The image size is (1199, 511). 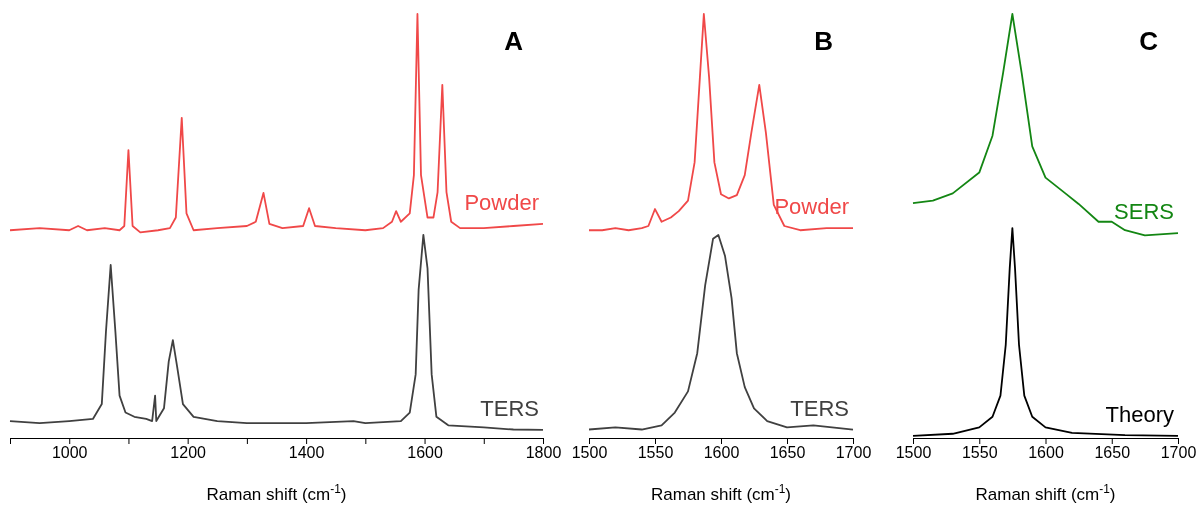 I want to click on x-tick-label: 1800, so click(x=543, y=453).